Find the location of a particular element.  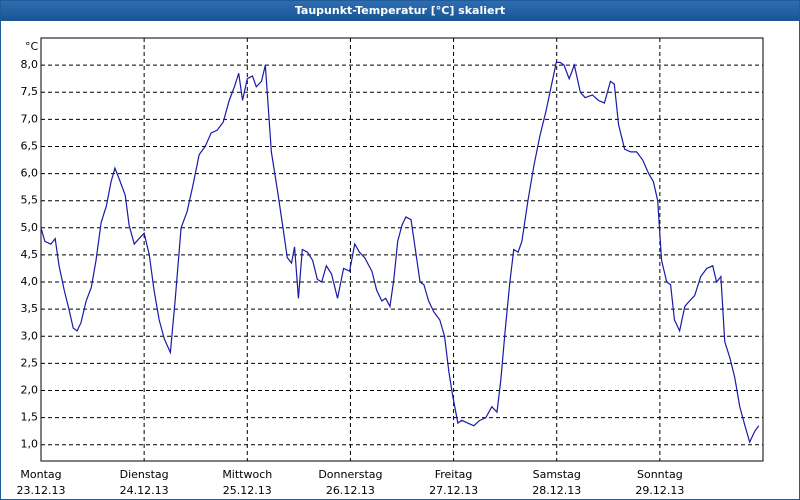

y-tick-label: 1,5 is located at coordinates (30, 417).